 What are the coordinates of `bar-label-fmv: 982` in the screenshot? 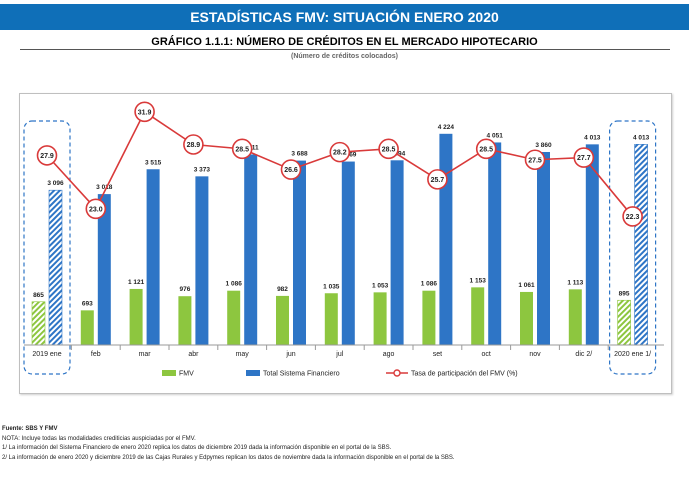 It's located at (282, 289).